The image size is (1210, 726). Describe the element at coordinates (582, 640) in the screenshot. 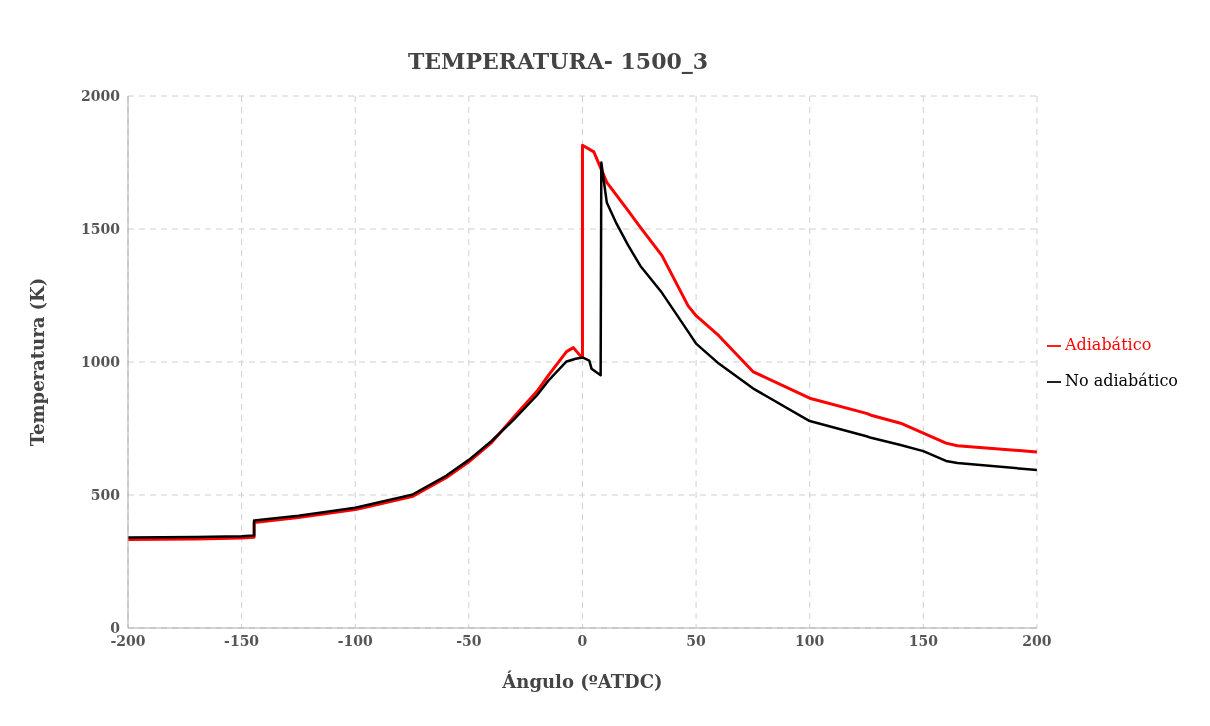

I see `x-tick-label: 0` at that location.